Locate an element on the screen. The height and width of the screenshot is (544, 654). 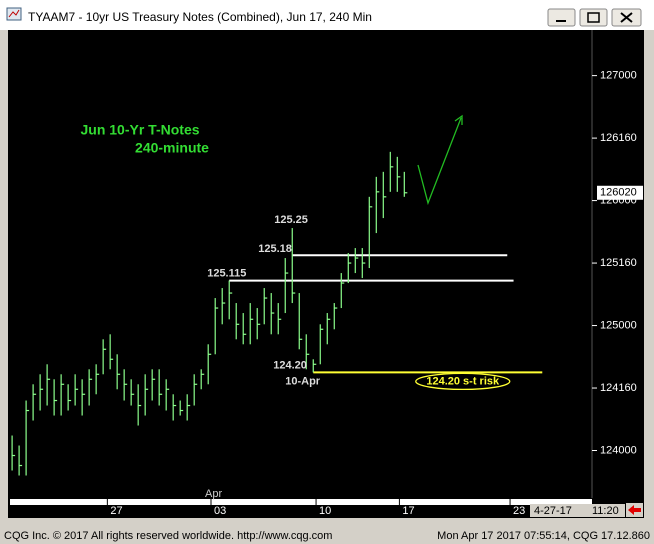
title-bar is located at coordinates (327, 15).